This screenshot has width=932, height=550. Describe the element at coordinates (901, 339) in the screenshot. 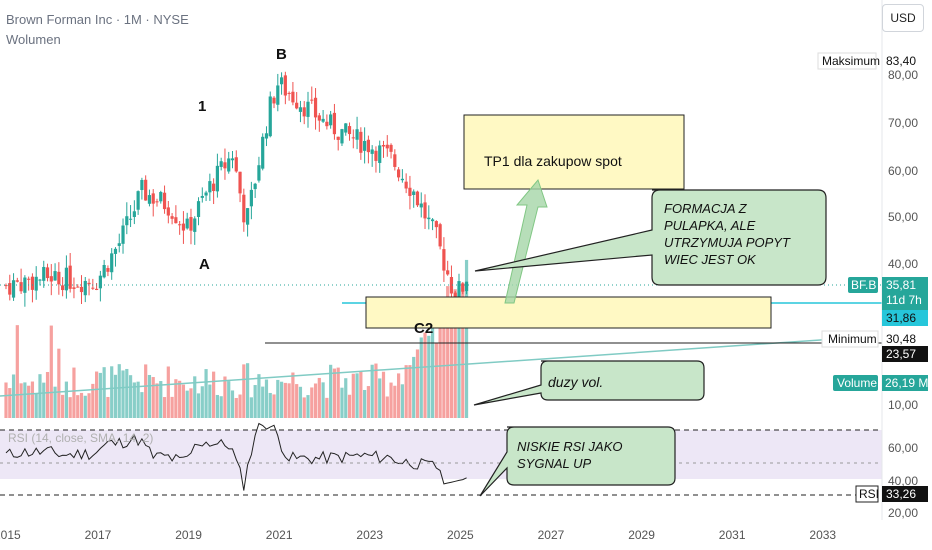

I see `min-value: 30,48` at that location.